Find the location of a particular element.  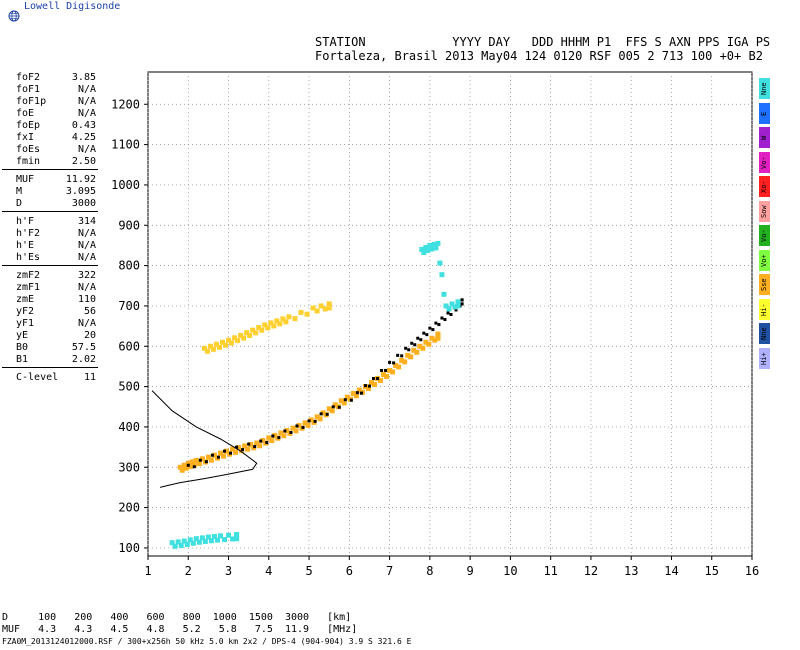

legend-swatch: Vo- is located at coordinates (764, 235).